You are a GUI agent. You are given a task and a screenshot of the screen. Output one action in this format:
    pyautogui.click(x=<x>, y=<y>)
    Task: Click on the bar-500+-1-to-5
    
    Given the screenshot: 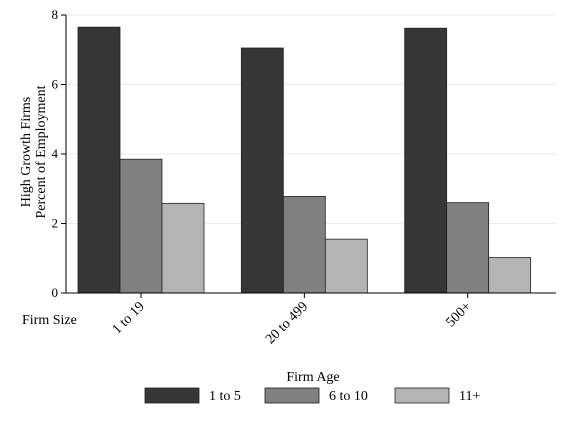 What is the action you would take?
    pyautogui.click(x=426, y=160)
    